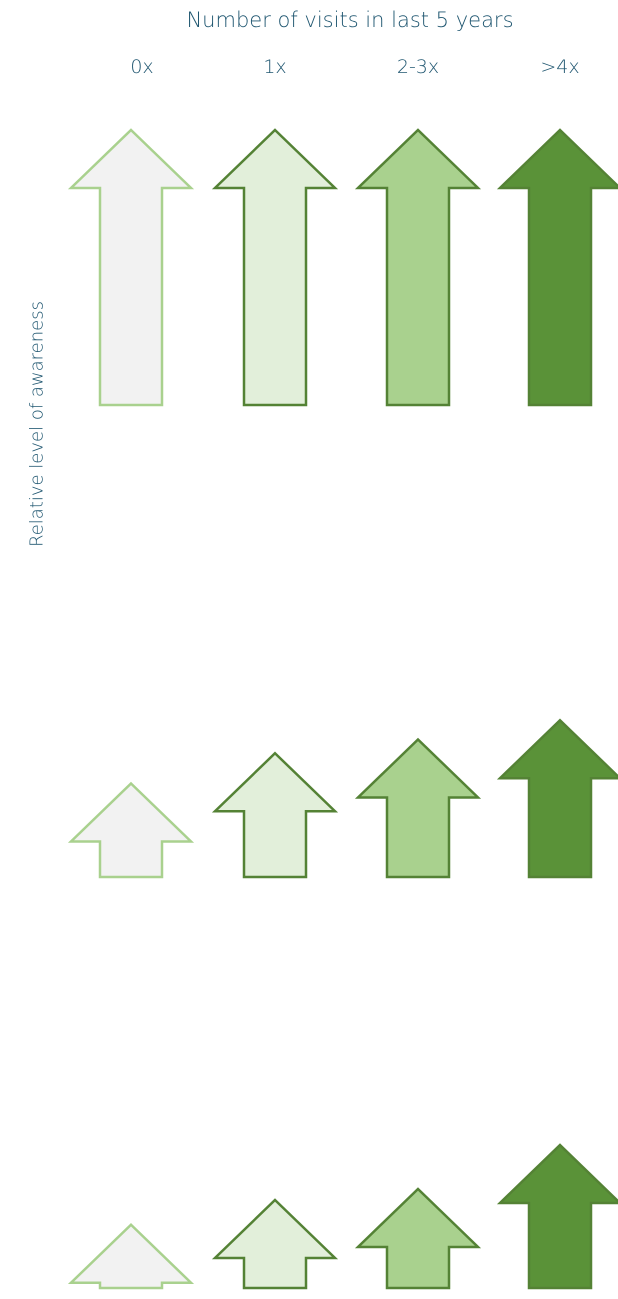  What do you see at coordinates (350, 20) in the screenshot?
I see `diagram-title: Number of visits in last 5 years` at bounding box center [350, 20].